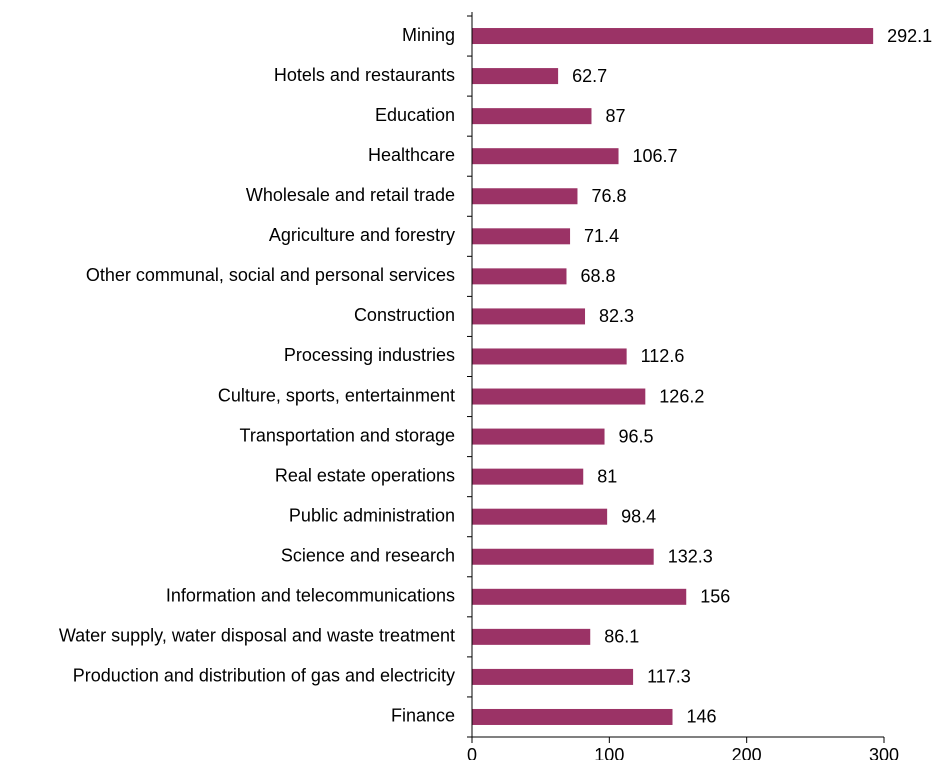 This screenshot has width=939, height=760. I want to click on x-tick-label: 200, so click(747, 752).